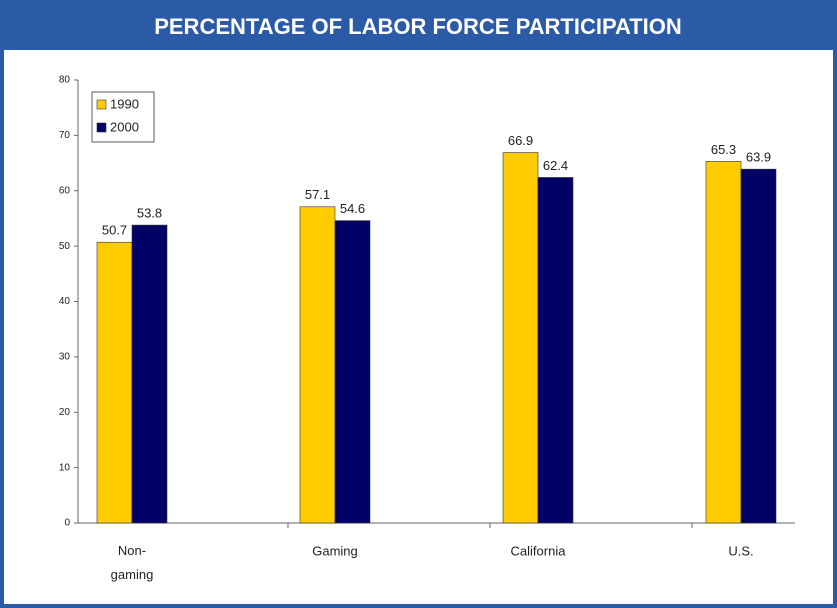 This screenshot has height=608, width=837. I want to click on value-label: 50.7, so click(114, 230).